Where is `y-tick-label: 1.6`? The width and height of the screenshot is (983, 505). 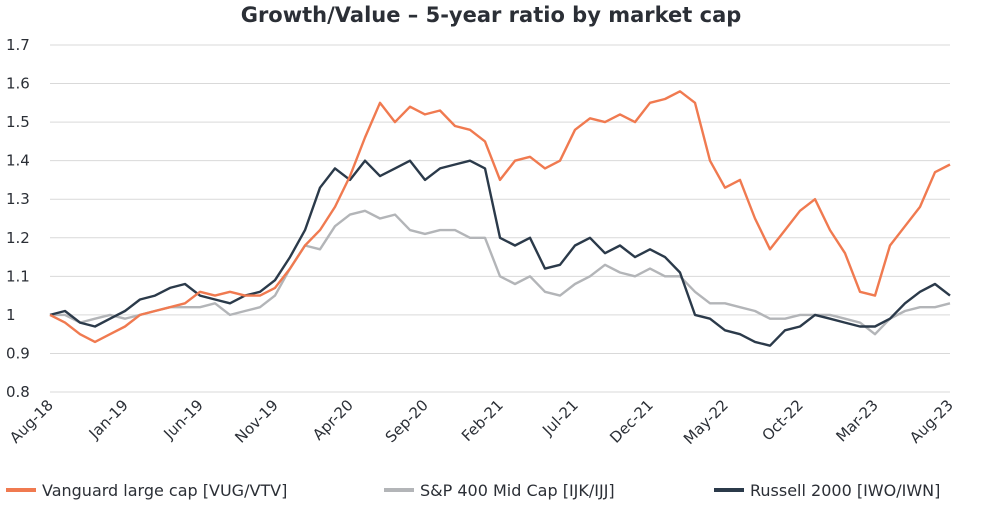 y-tick-label: 1.6 is located at coordinates (18, 84).